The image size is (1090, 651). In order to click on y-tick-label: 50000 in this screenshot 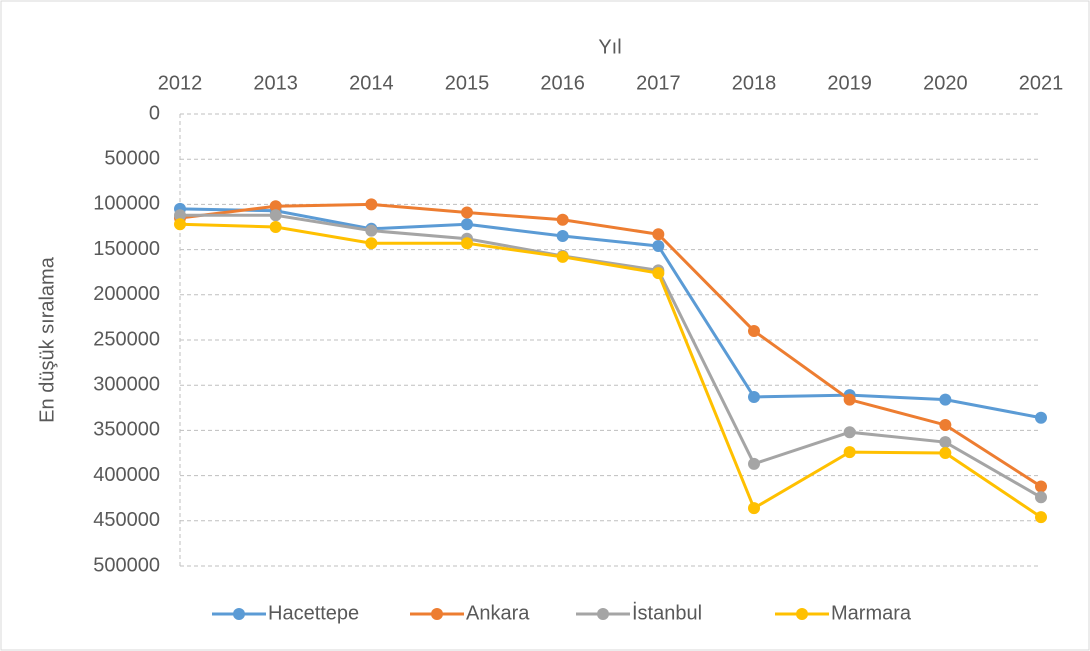, I will do `click(132, 158)`.